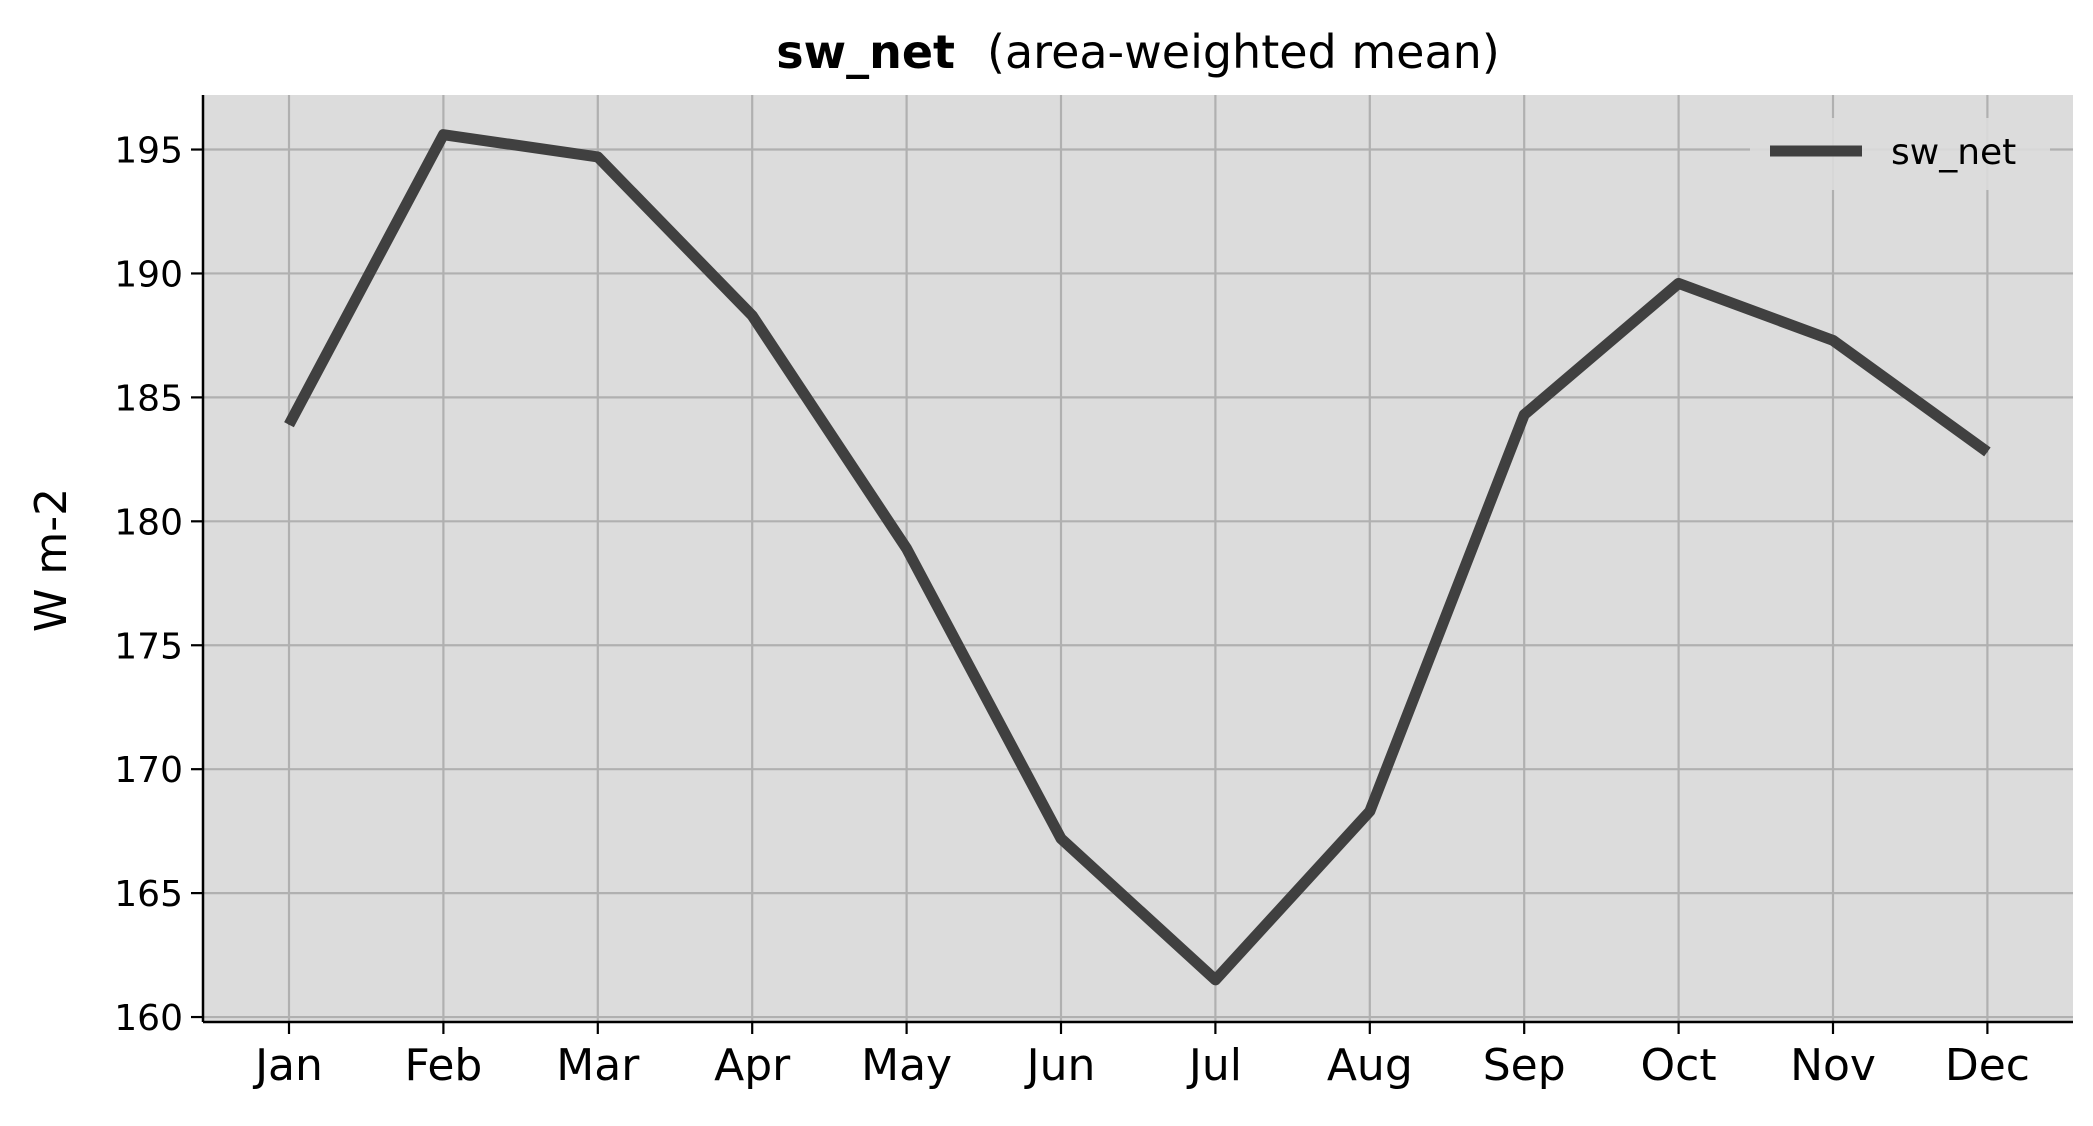 The width and height of the screenshot is (2093, 1126). I want to click on legend-label-sw-net: sw_net, so click(1953, 152).